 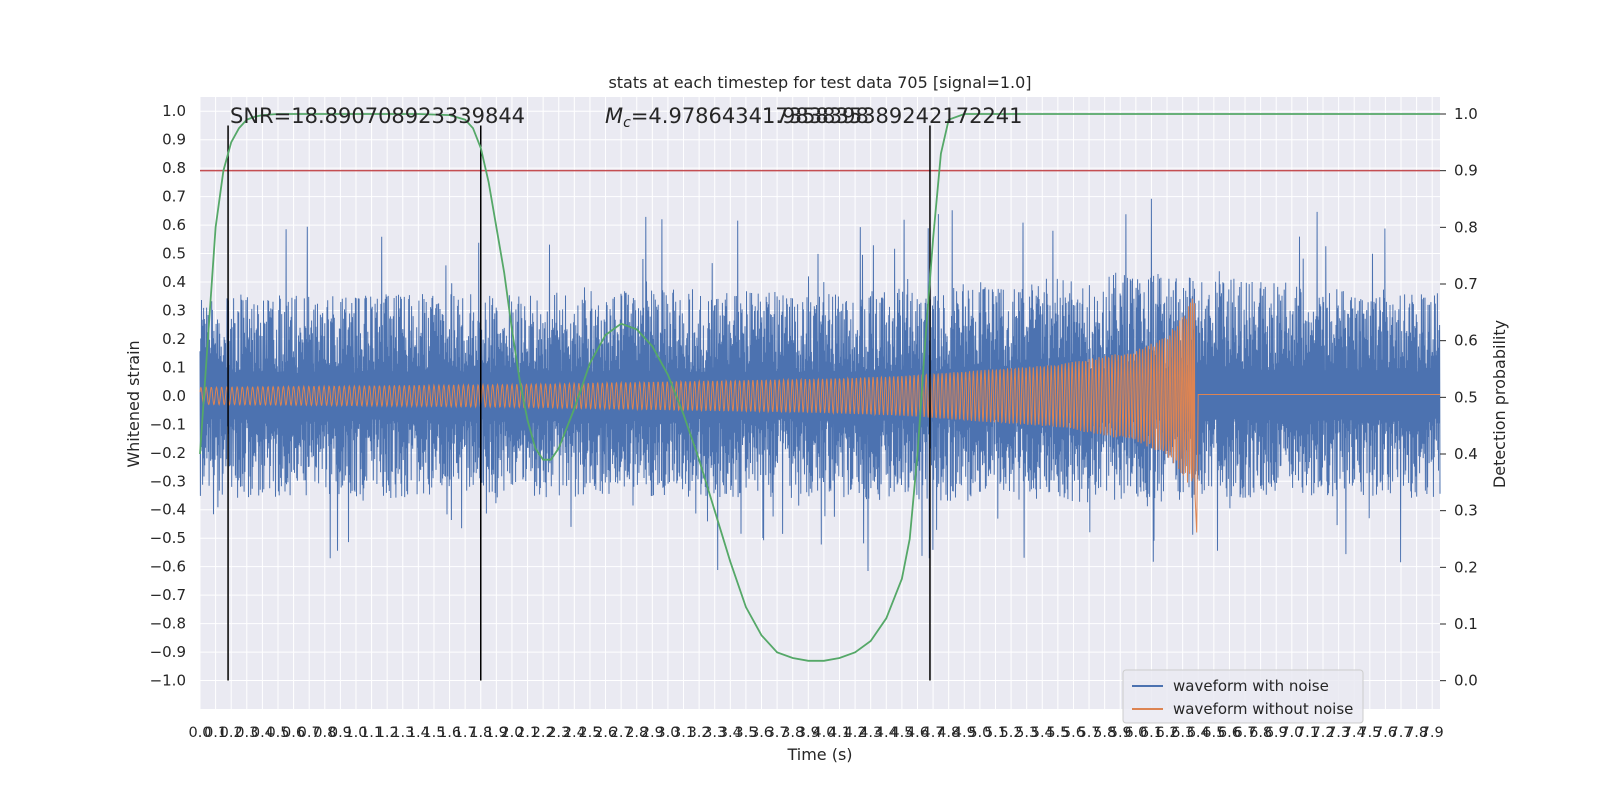 What do you see at coordinates (1026, 733) in the screenshot?
I see `x-tick-label: 5.3` at bounding box center [1026, 733].